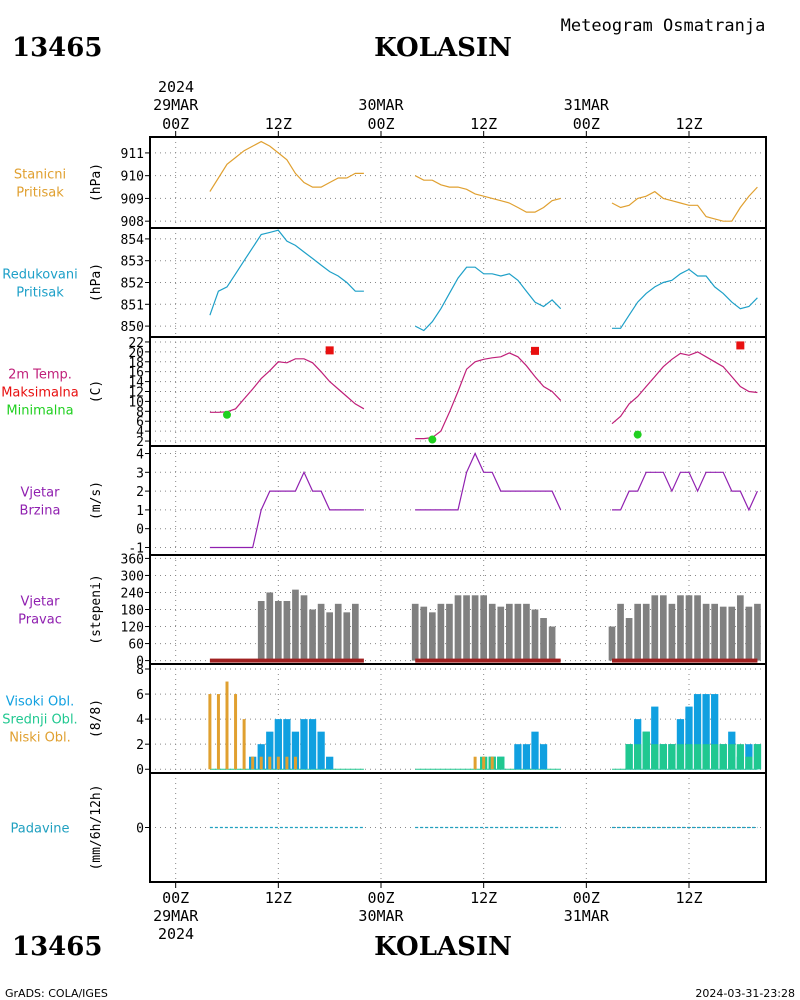 This screenshot has width=800, height=1000. I want to click on footer-timestamp: 2024-03-31-23:28, so click(745, 993).